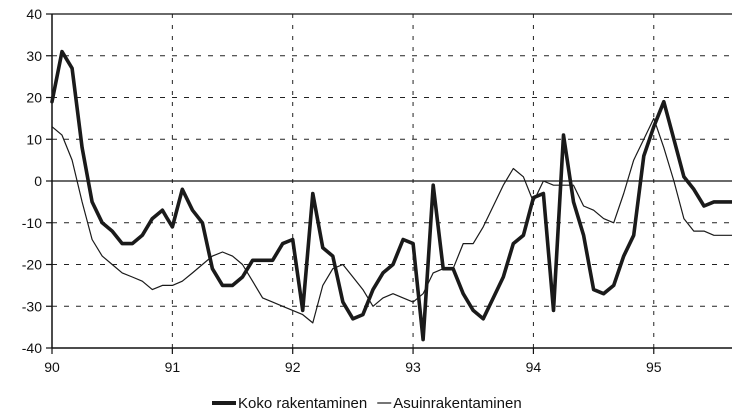 The height and width of the screenshot is (418, 732). Describe the element at coordinates (173, 367) in the screenshot. I see `x-tick-label: 91` at that location.